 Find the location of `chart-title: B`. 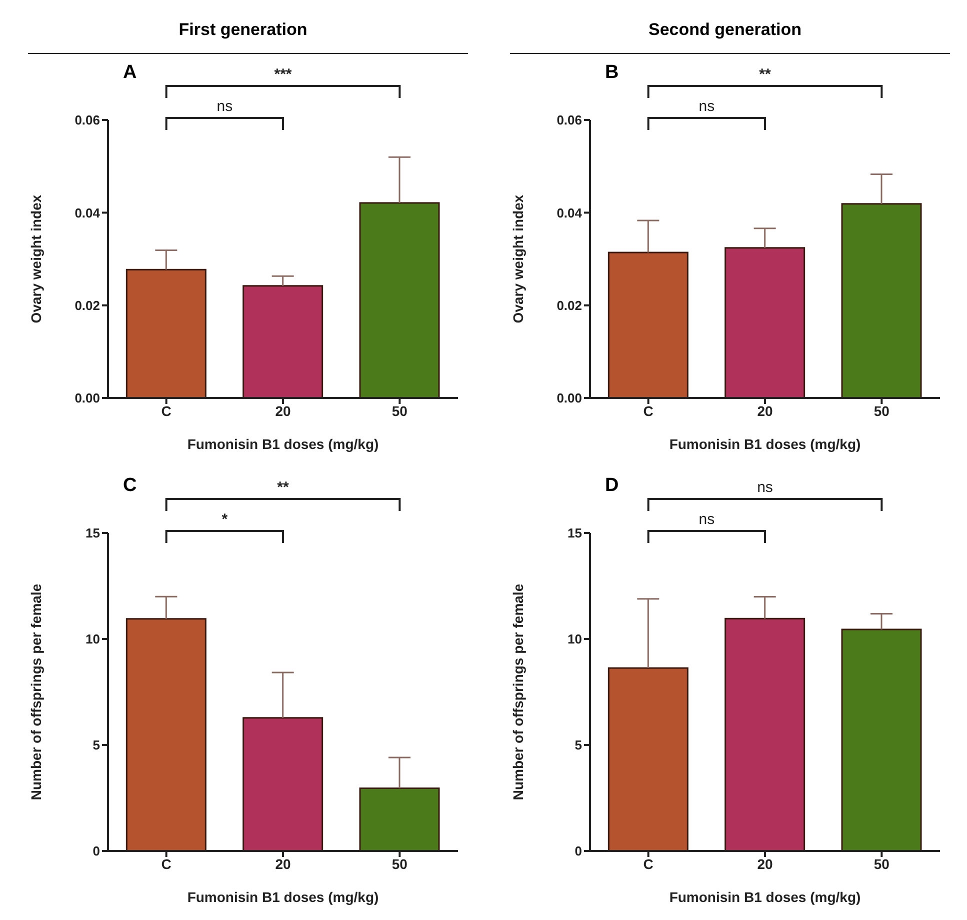

chart-title: B is located at coordinates (612, 73).